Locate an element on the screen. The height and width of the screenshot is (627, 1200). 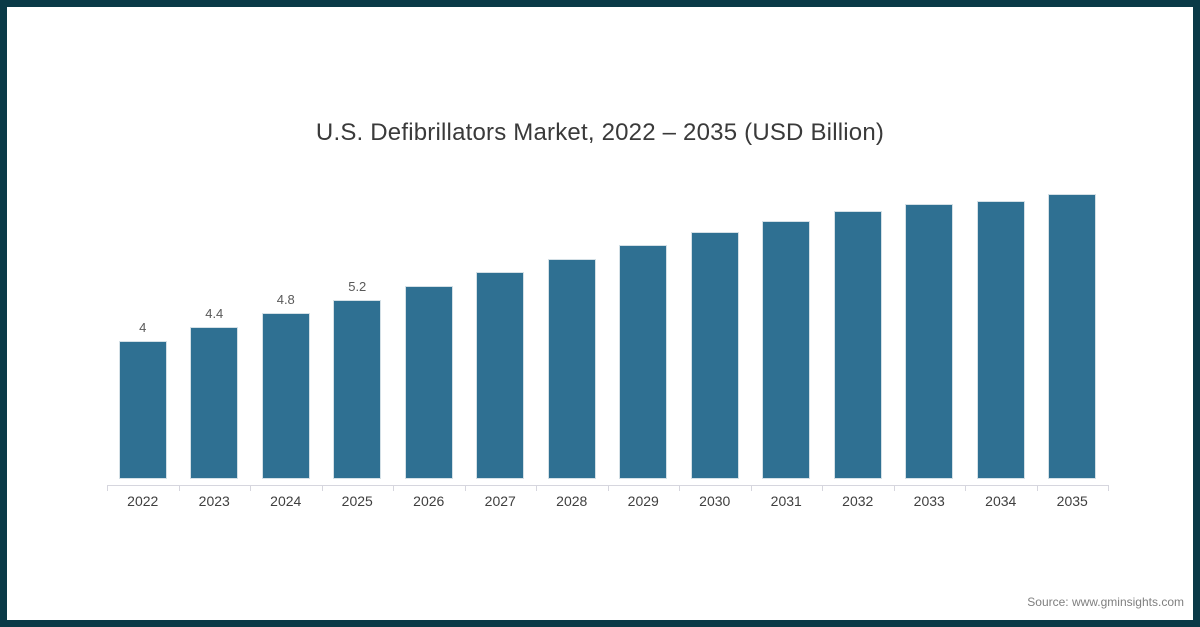
x-tick-label: 2029 is located at coordinates (643, 501).